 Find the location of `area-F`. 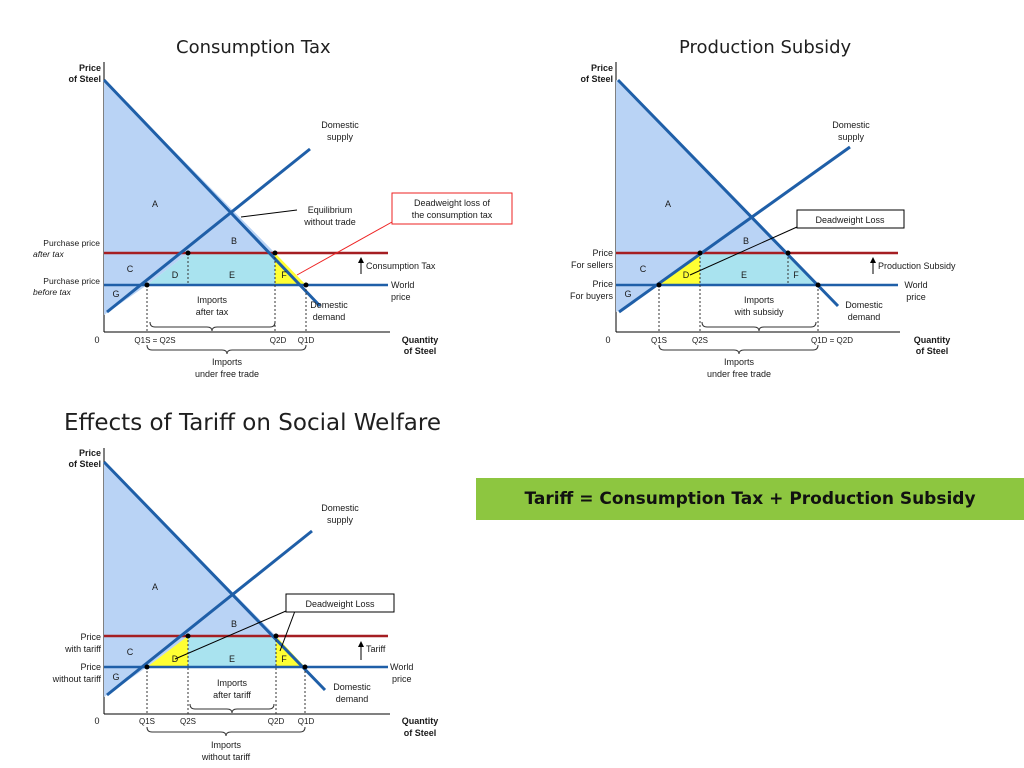

area-F is located at coordinates (290, 269).